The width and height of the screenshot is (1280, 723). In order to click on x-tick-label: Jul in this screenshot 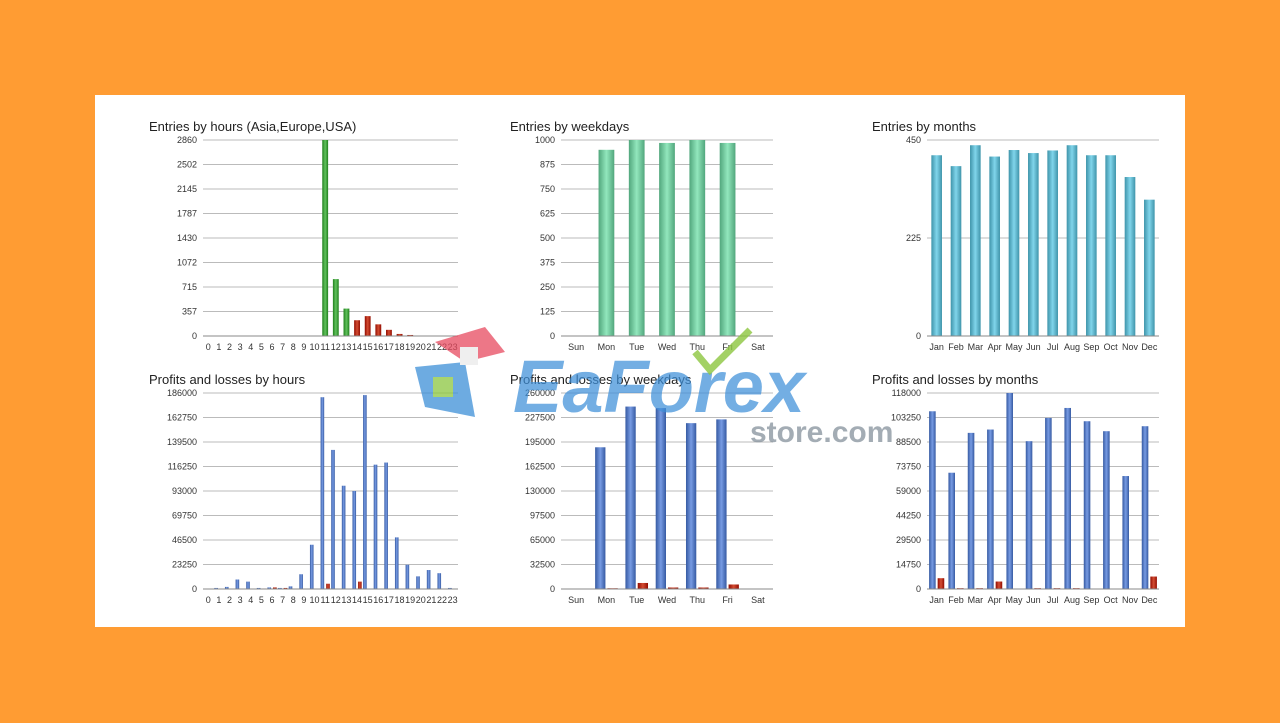, I will do `click(1053, 347)`.